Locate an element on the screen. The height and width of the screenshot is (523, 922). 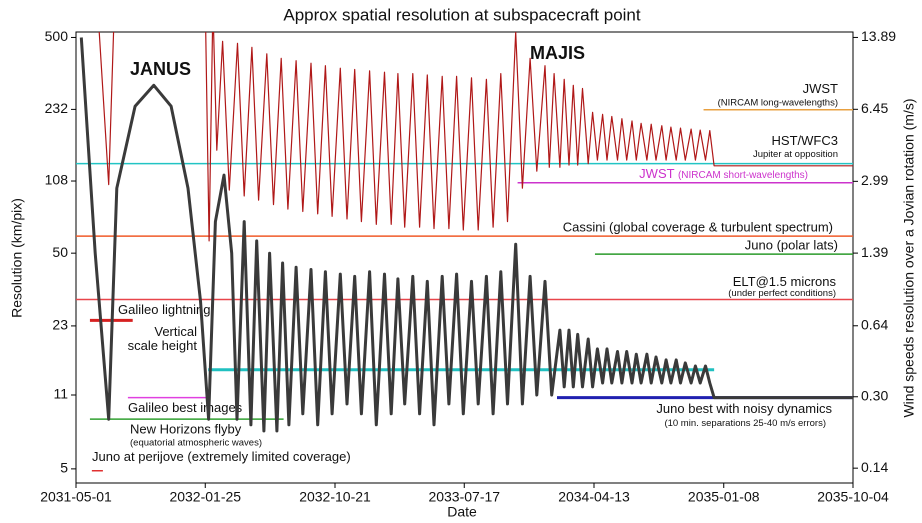
y2-tick-label: 13.89 is located at coordinates (878, 36).